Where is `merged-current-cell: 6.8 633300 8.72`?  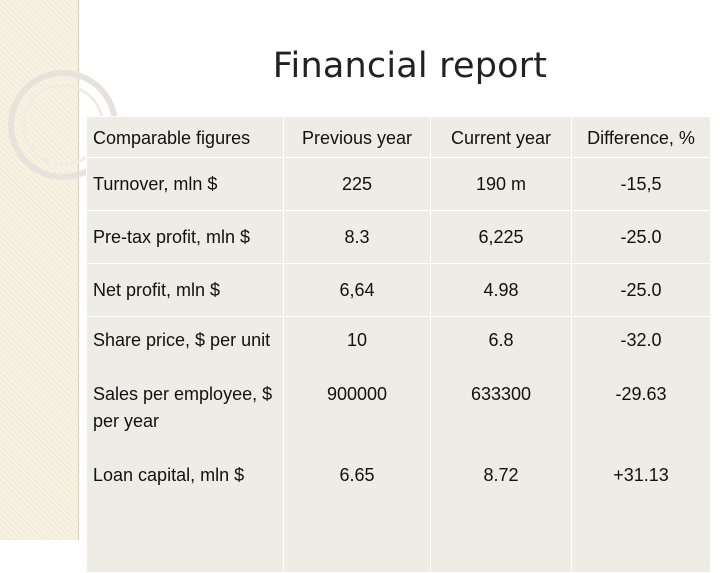 merged-current-cell: 6.8 633300 8.72 is located at coordinates (501, 444).